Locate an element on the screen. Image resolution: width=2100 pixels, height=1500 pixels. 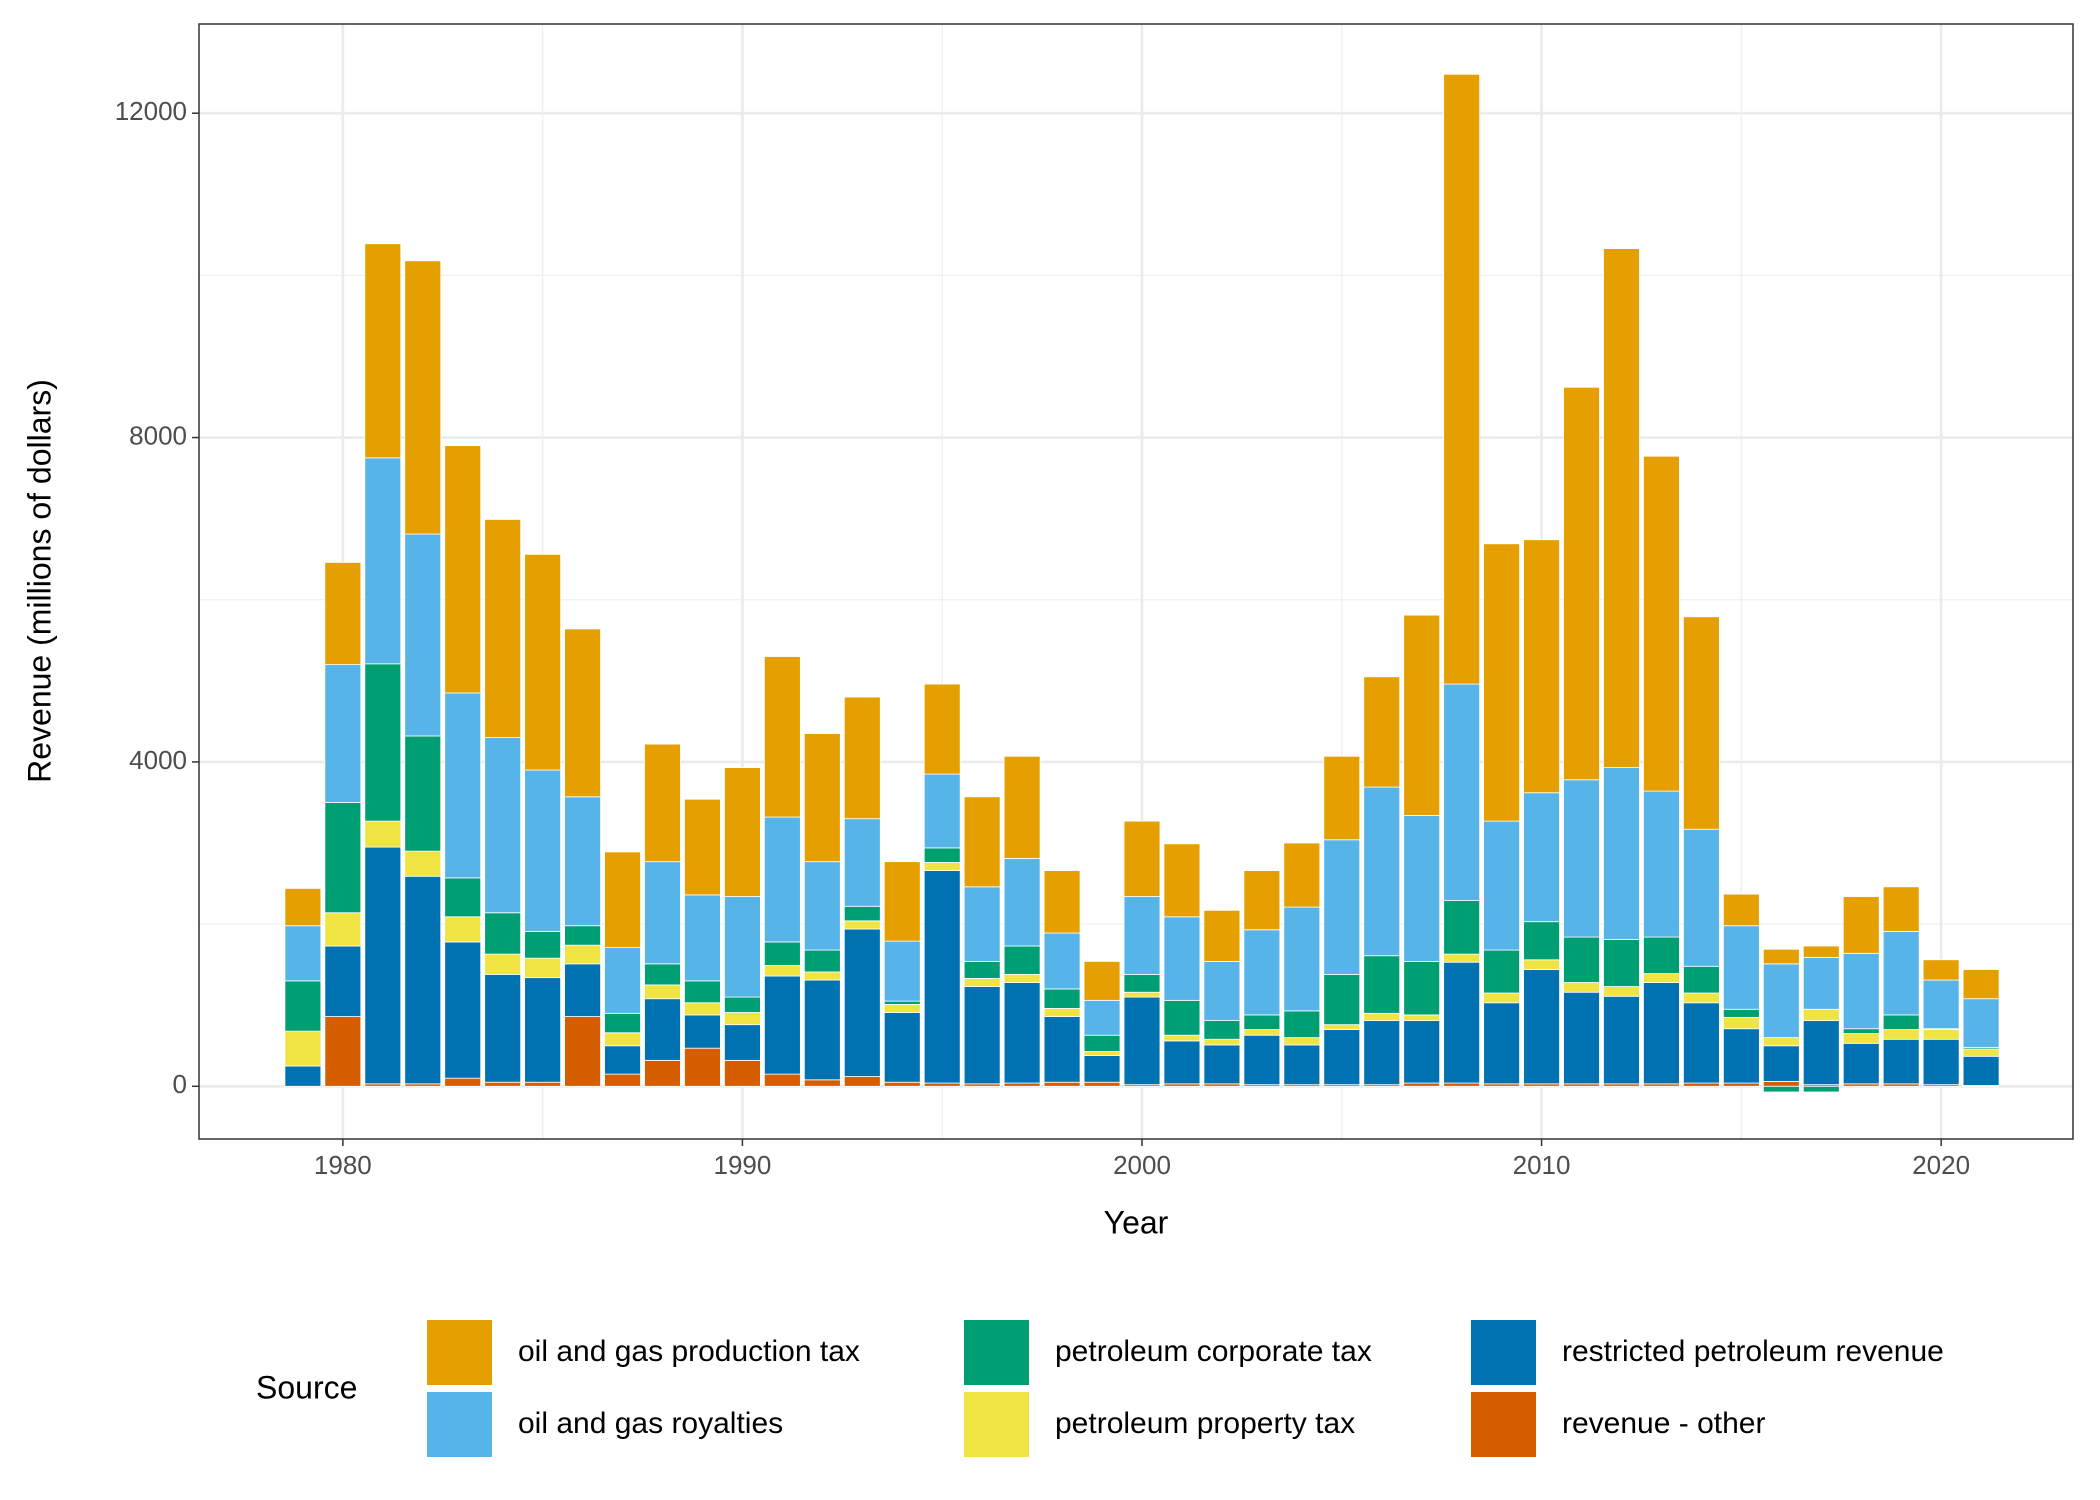
x-tick-label: 2020 is located at coordinates (1941, 1165).